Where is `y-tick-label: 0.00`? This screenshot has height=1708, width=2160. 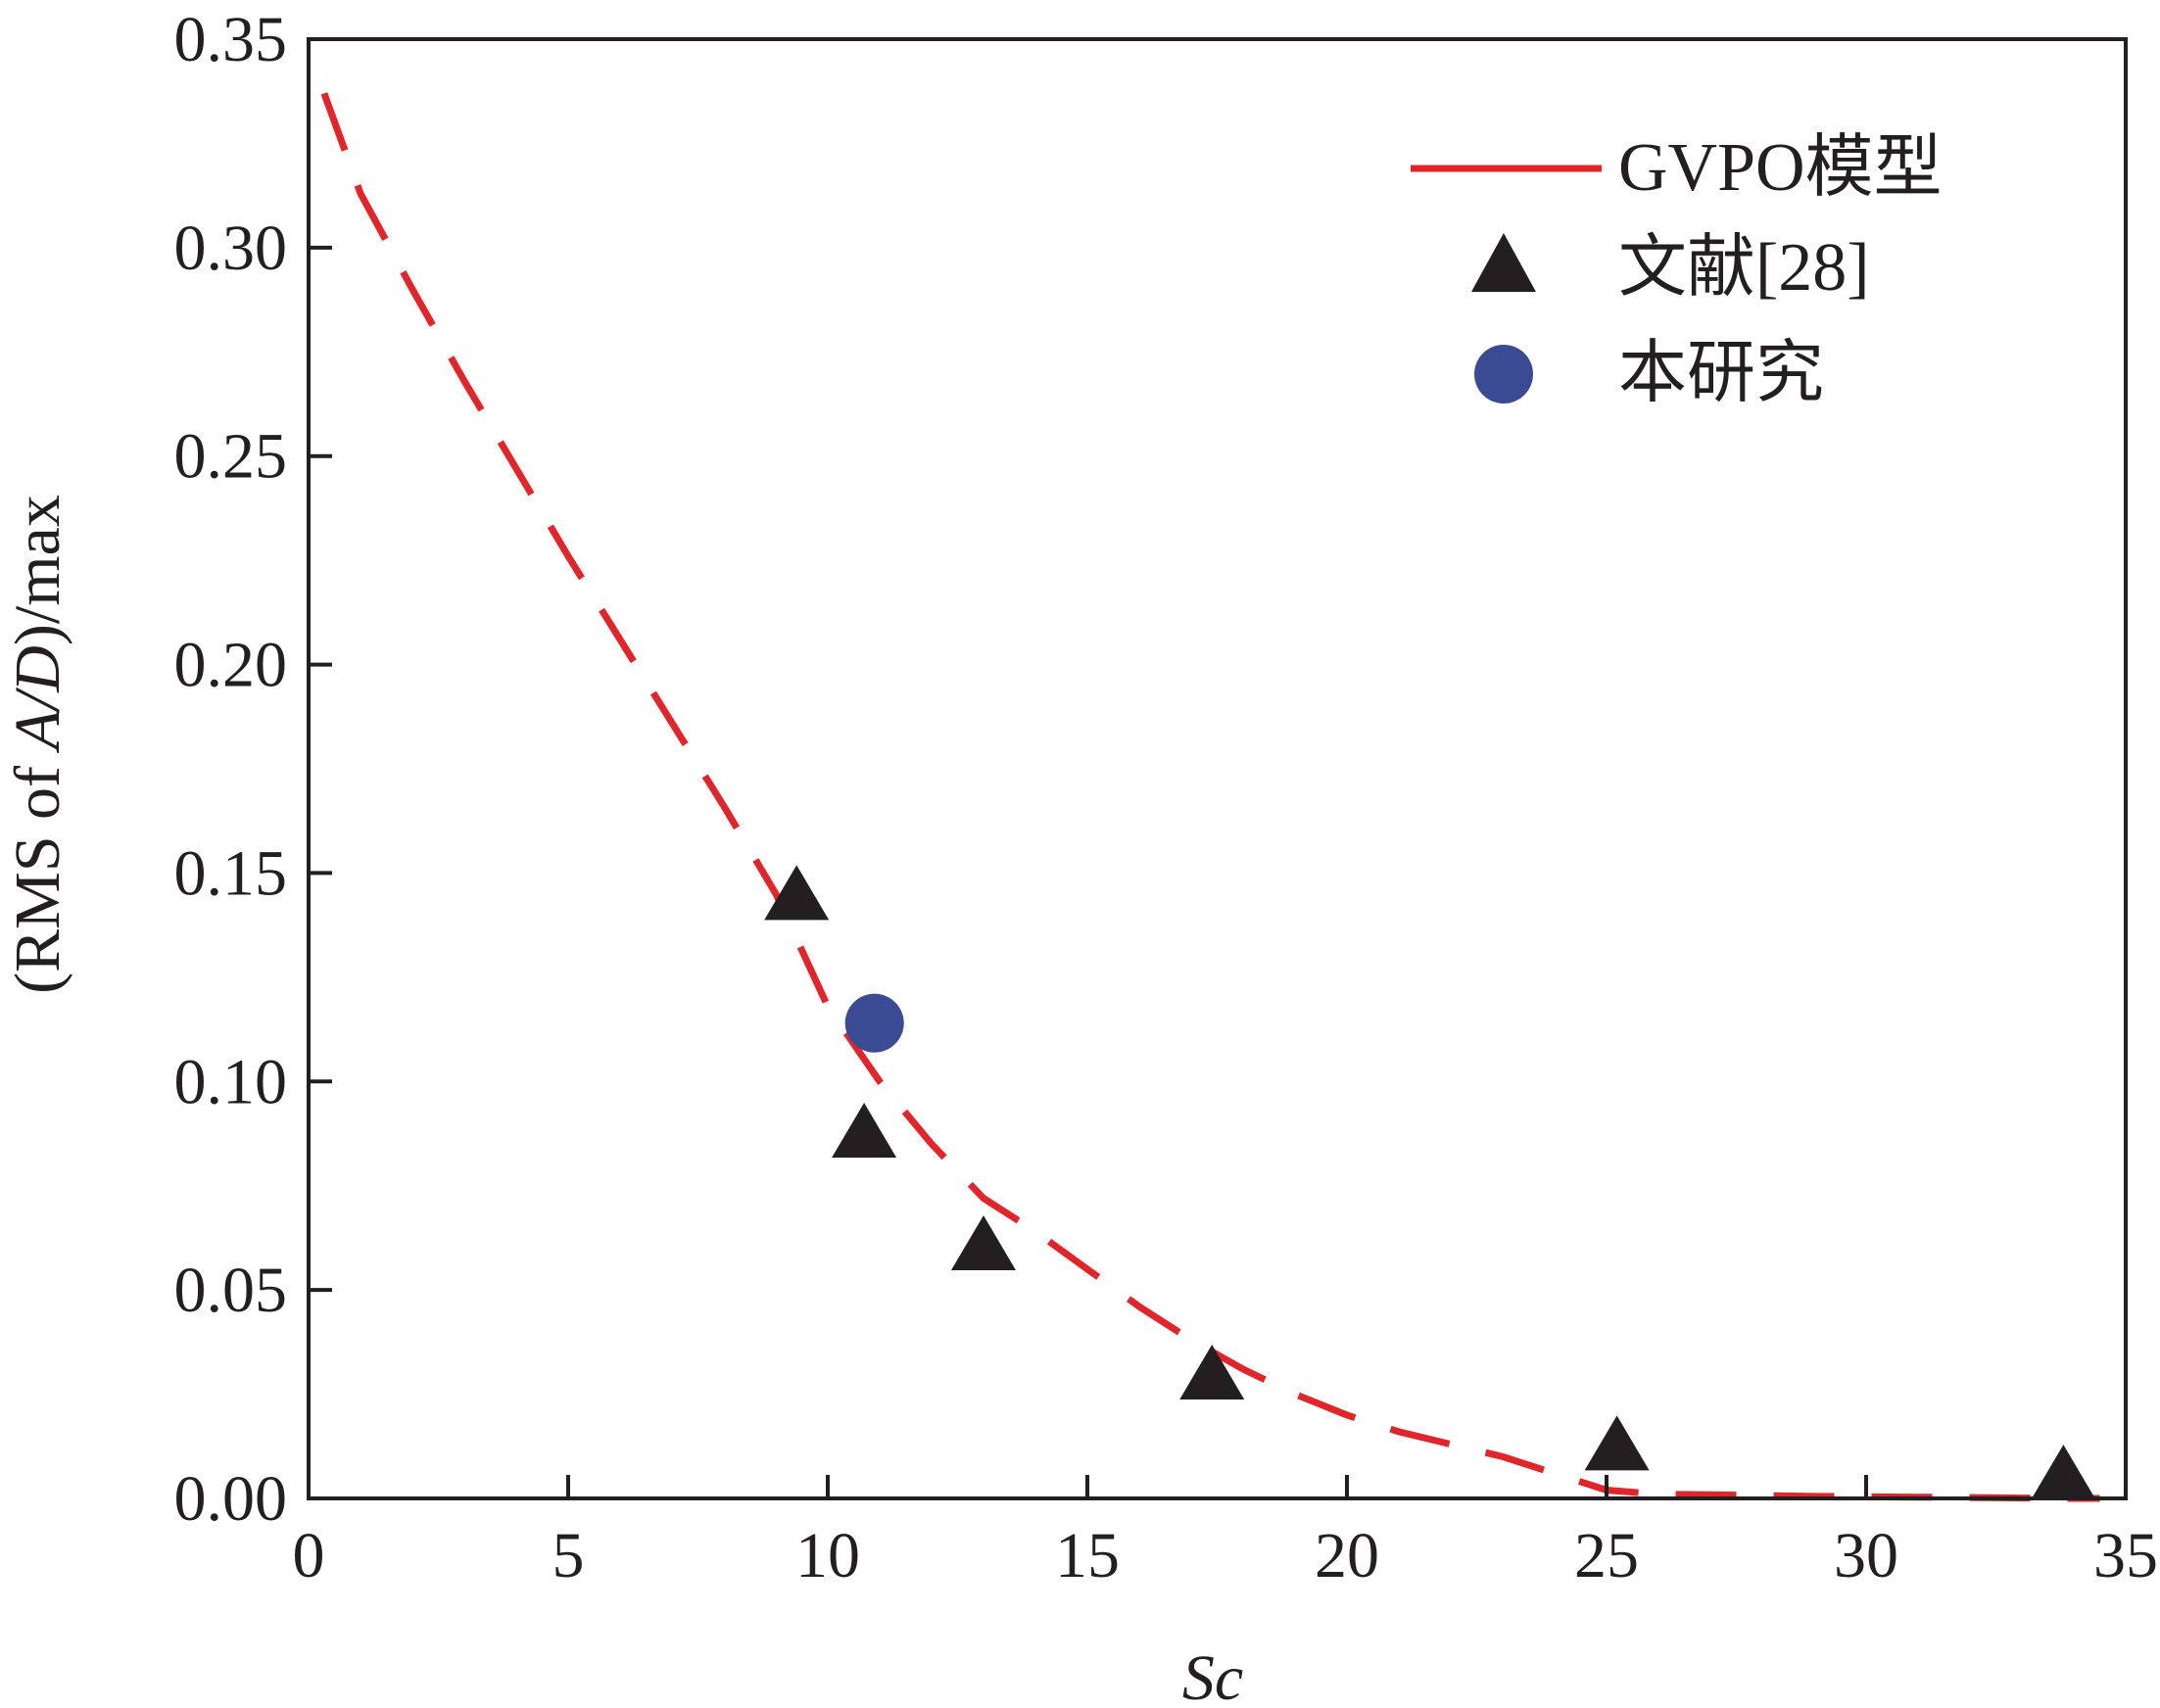 y-tick-label: 0.00 is located at coordinates (231, 1499).